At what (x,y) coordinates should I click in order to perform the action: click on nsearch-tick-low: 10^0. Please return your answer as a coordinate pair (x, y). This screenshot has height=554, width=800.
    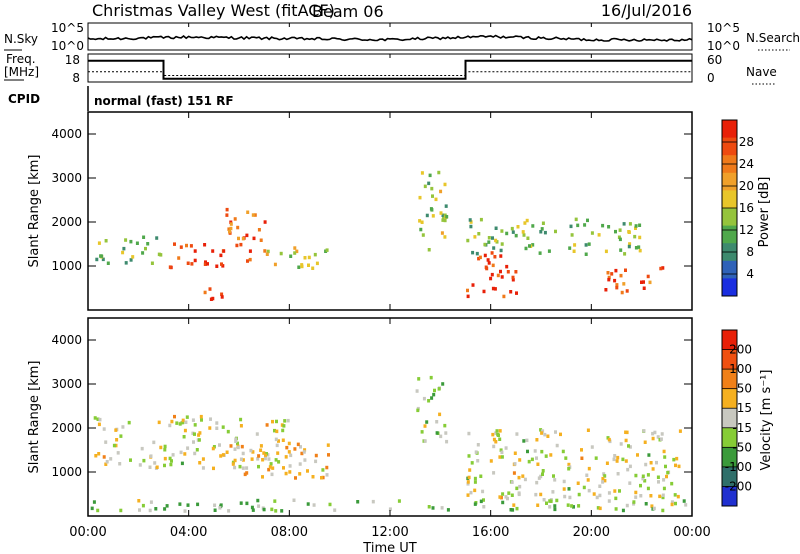
    Looking at the image, I should click on (723, 46).